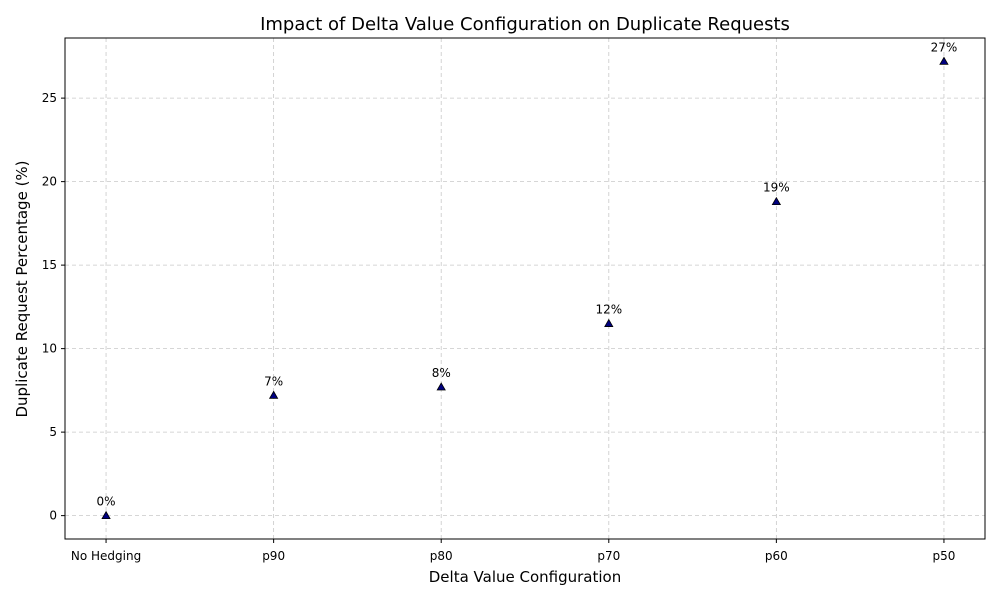  I want to click on x-axis-label: Delta Value Configuration, so click(525, 577).